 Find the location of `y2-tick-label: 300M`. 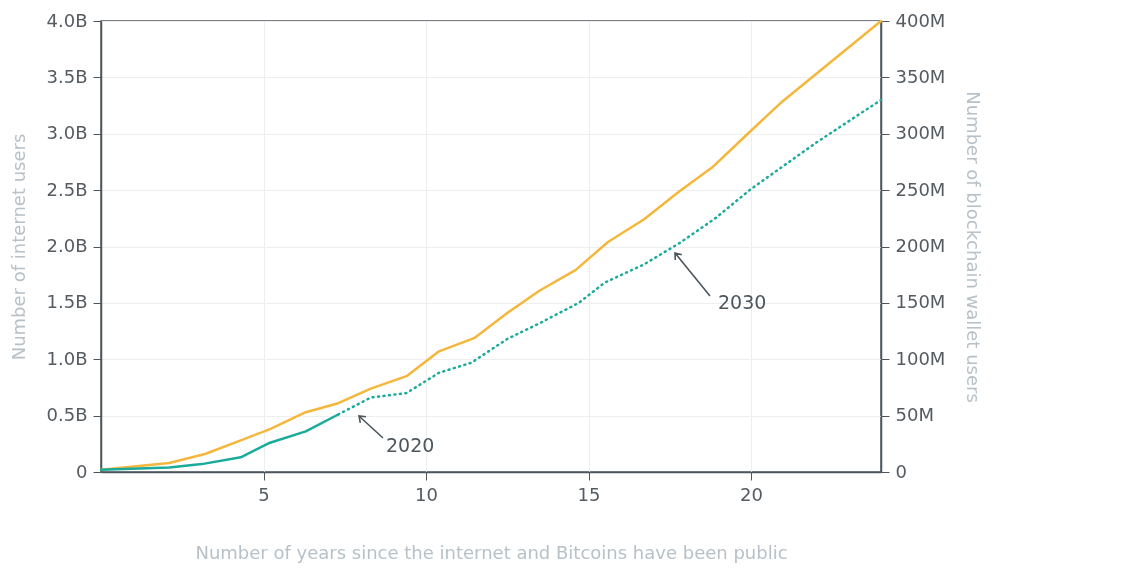

y2-tick-label: 300M is located at coordinates (920, 133).